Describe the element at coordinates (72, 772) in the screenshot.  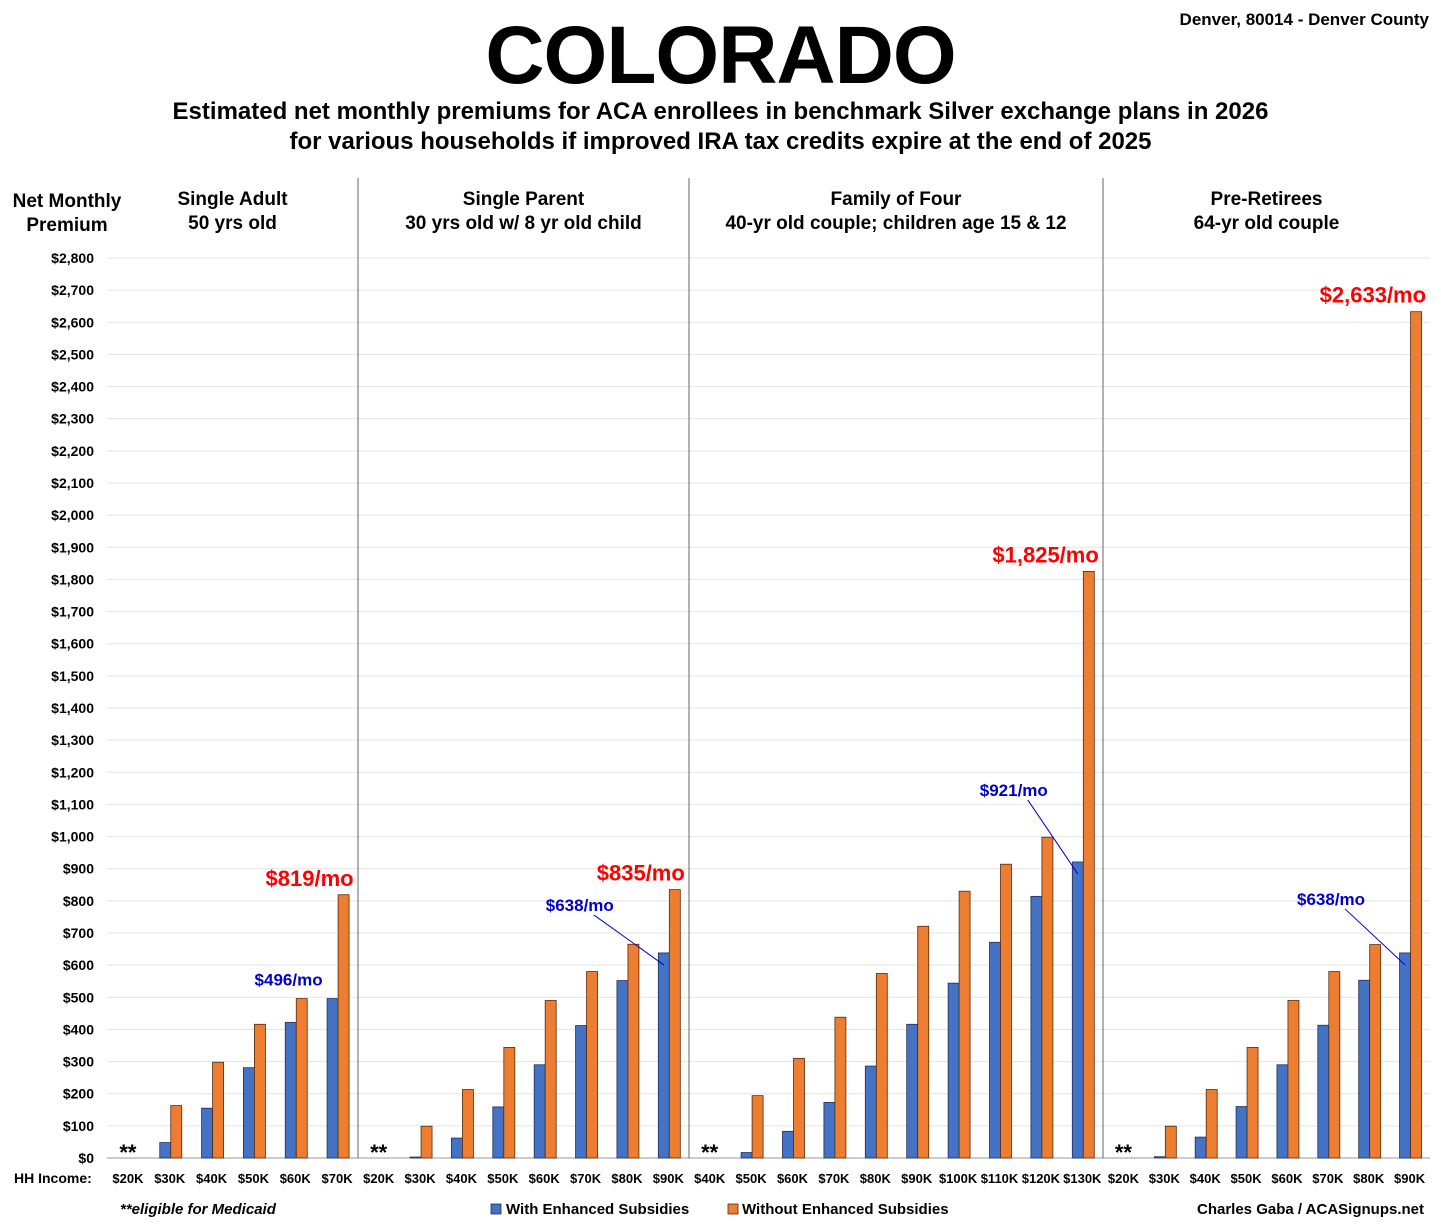
I see `y-tick-label: $1,200` at that location.